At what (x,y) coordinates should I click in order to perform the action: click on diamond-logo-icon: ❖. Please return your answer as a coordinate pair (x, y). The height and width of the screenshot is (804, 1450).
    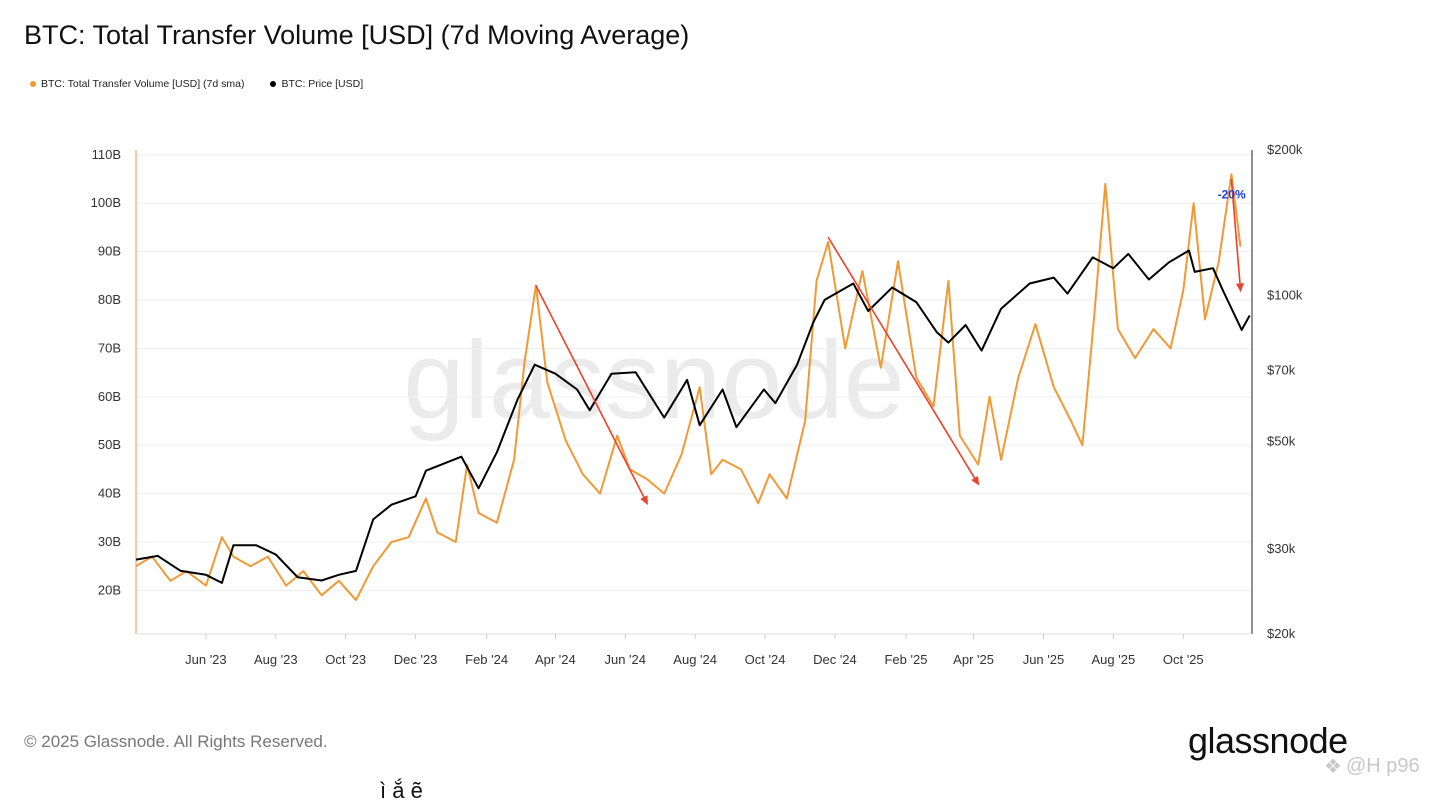
    Looking at the image, I should click on (1333, 767).